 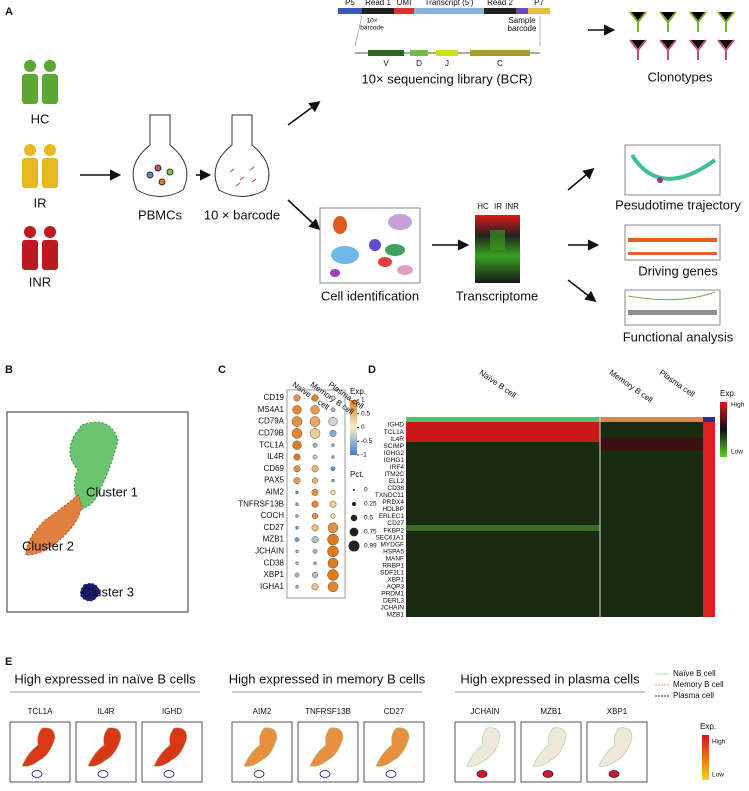 I want to click on label: 10×, so click(x=371, y=21).